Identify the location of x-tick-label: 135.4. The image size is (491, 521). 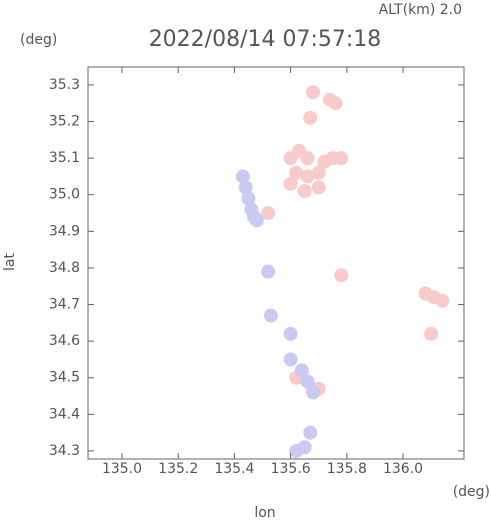
(234, 469).